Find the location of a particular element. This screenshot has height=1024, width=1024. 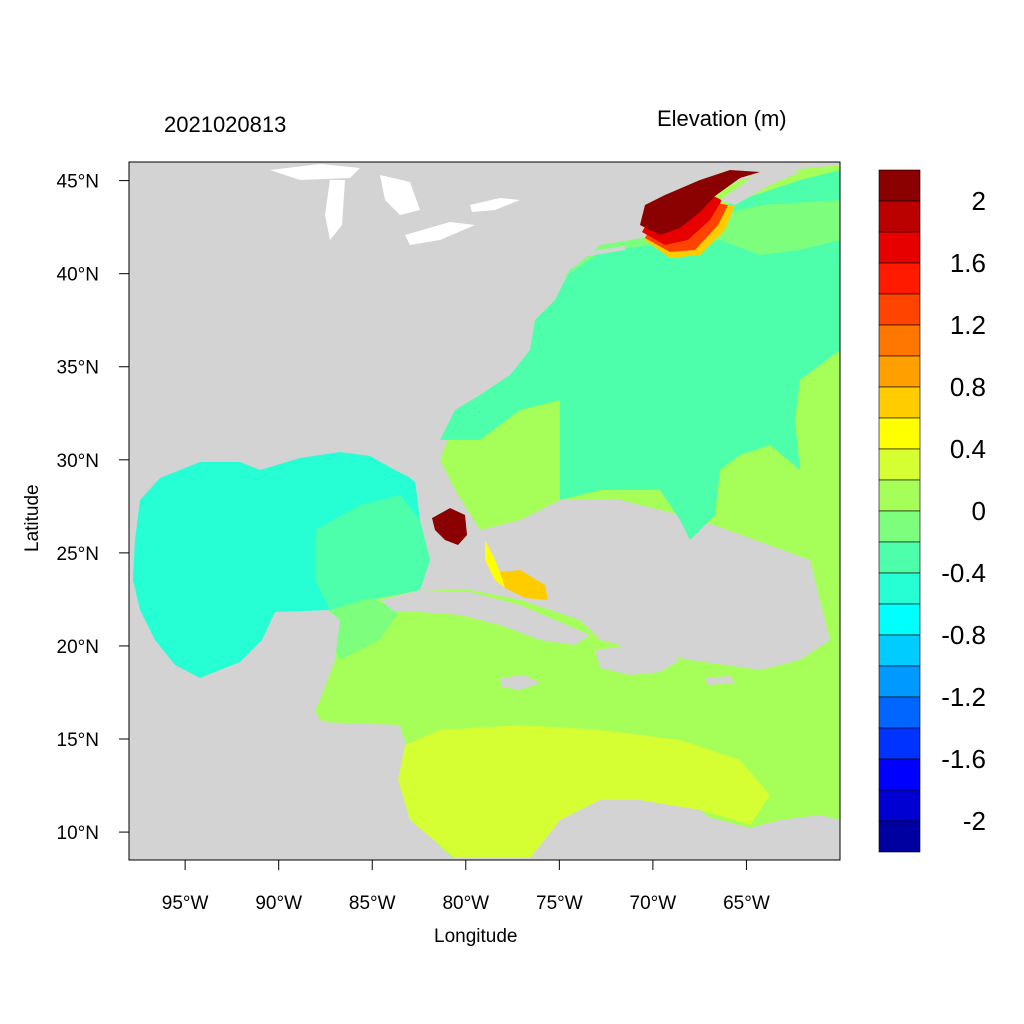

x-axis-label: Longitude is located at coordinates (476, 936).